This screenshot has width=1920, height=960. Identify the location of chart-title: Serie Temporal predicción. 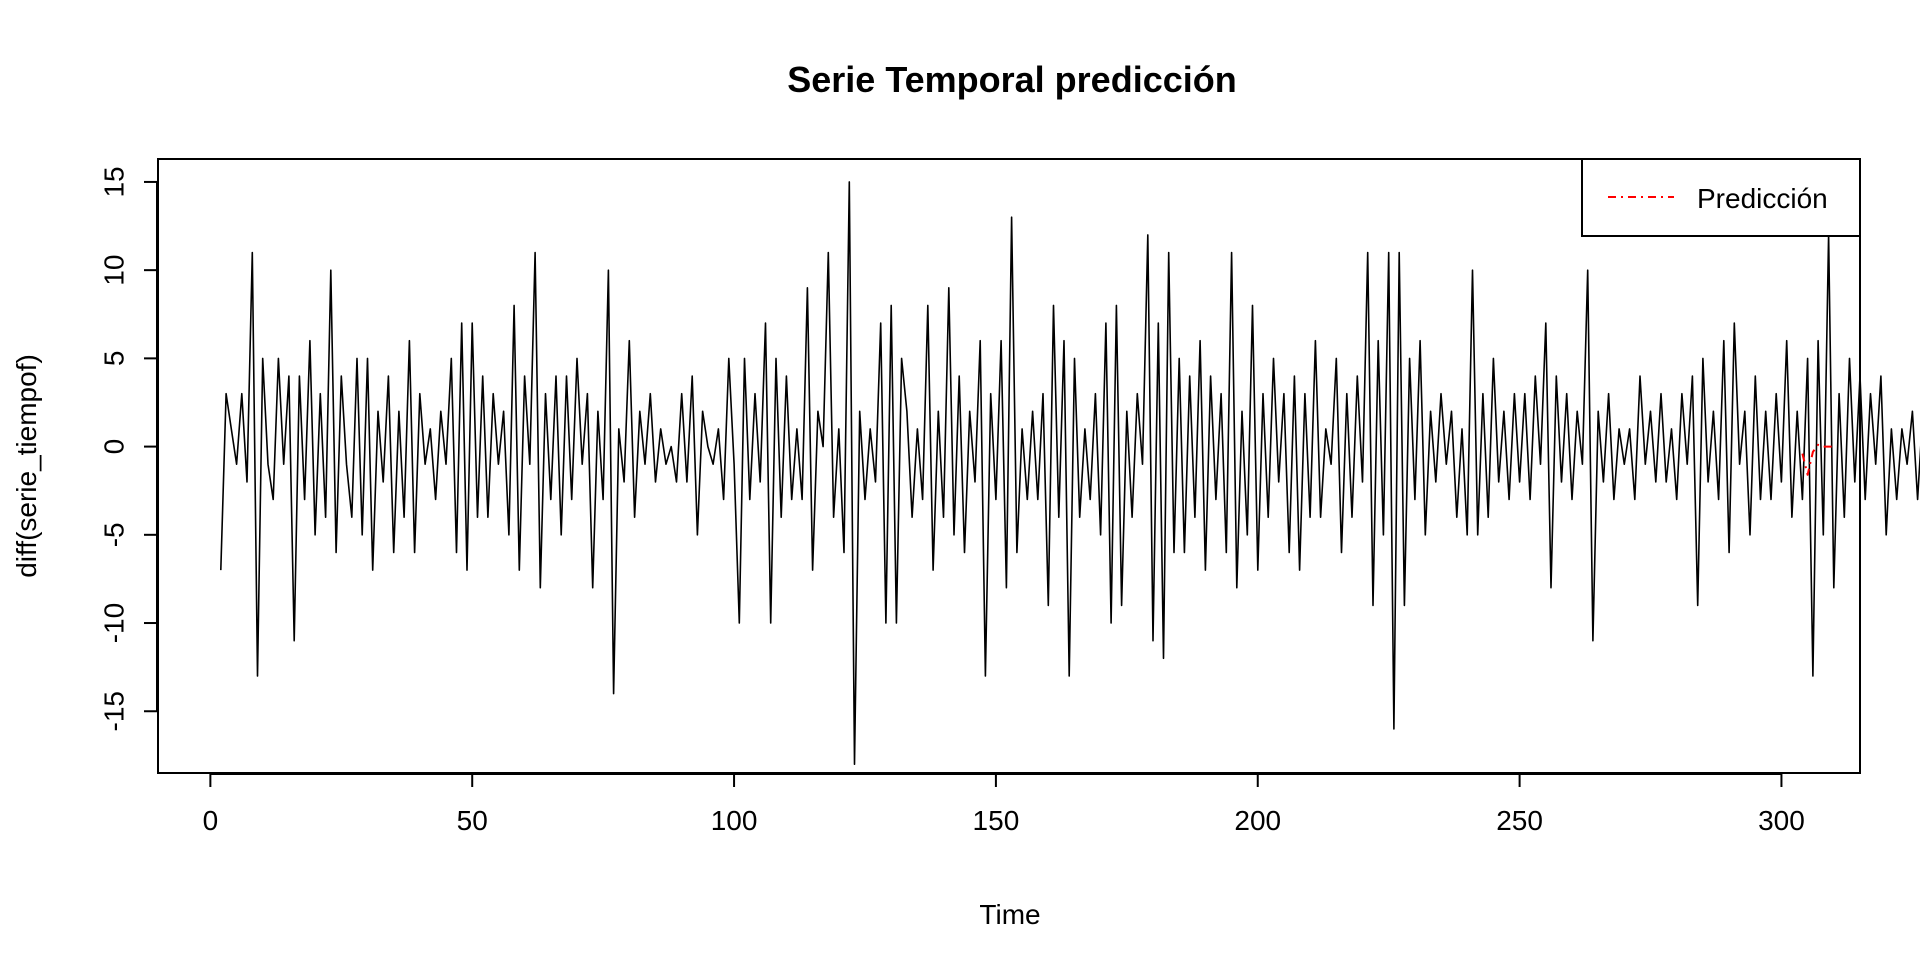
(1011, 79).